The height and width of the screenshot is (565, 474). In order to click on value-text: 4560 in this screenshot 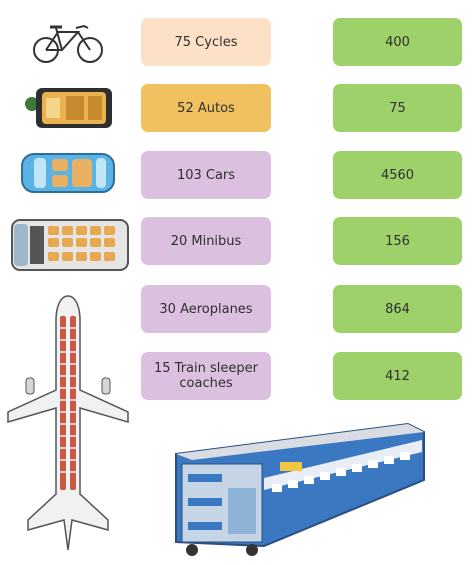, I will do `click(397, 175)`.